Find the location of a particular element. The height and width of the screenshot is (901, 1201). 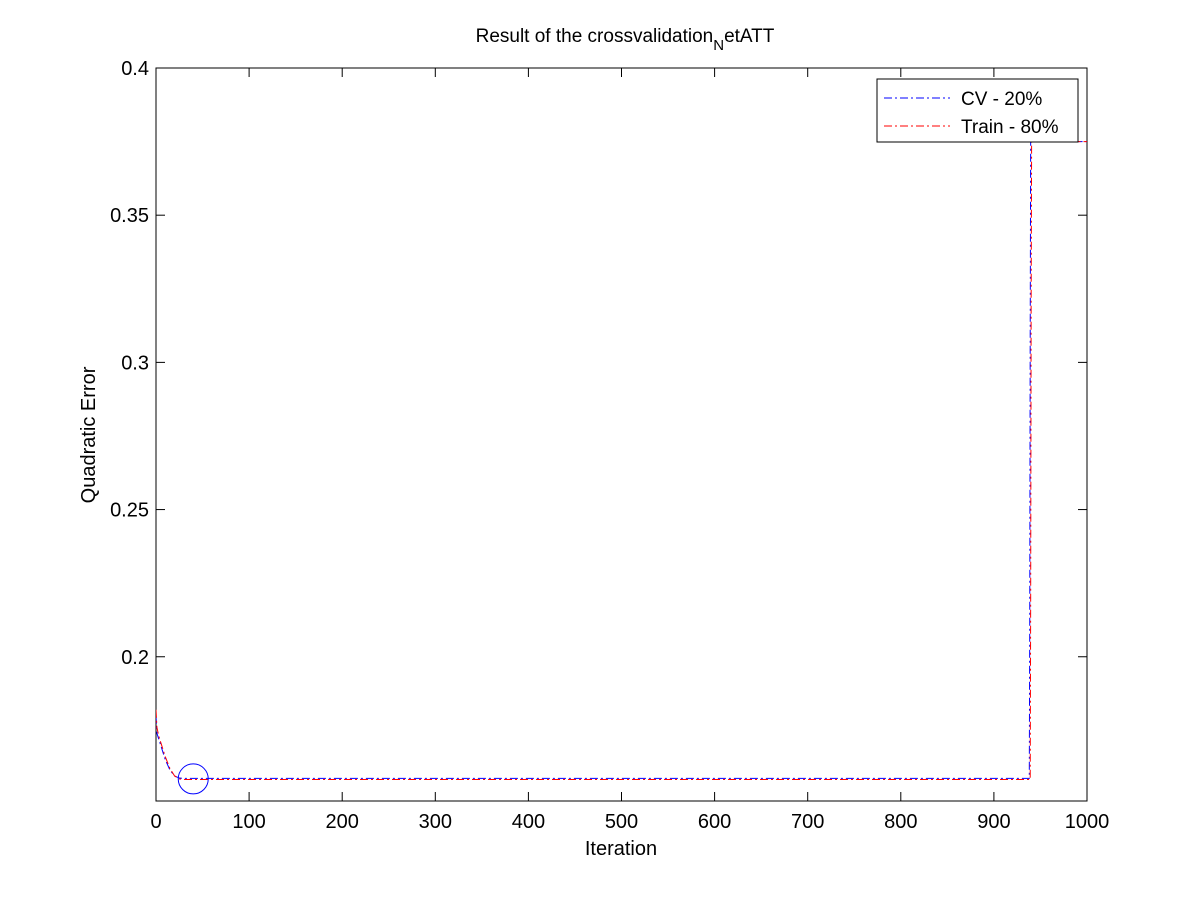

legend-box is located at coordinates (977, 110).